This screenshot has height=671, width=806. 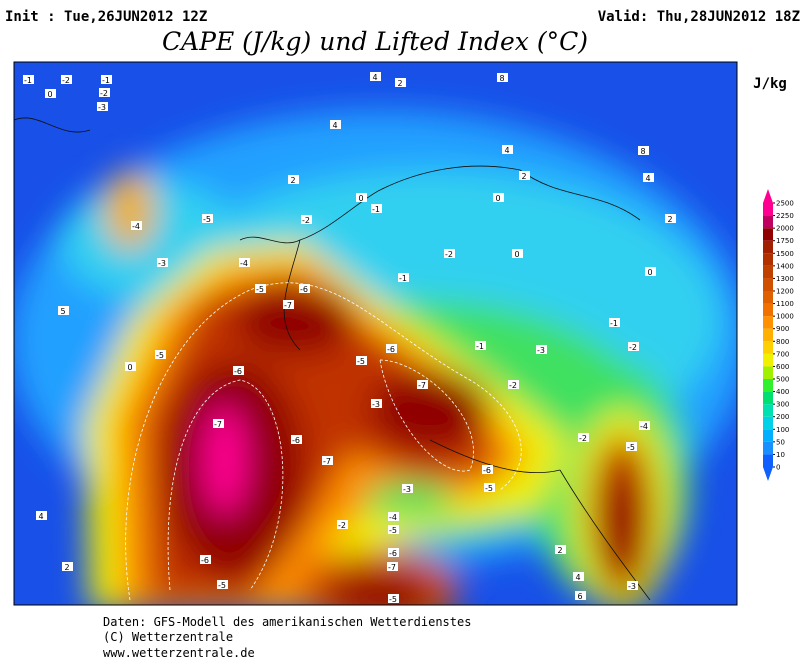 I want to click on colorbar-label: 10, so click(x=780, y=455).